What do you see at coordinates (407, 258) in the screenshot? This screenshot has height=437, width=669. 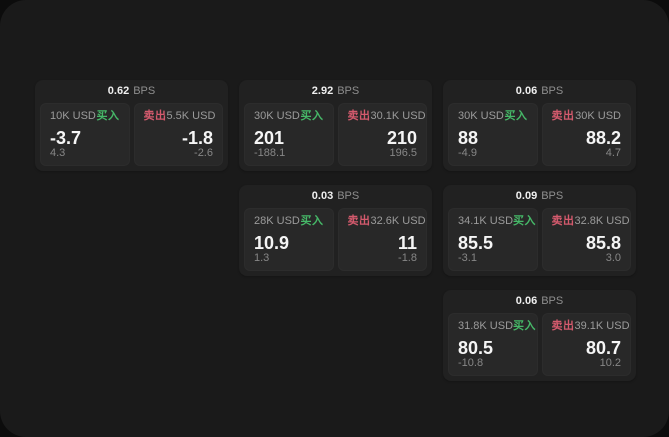 I see `sell-delta: -1.8` at bounding box center [407, 258].